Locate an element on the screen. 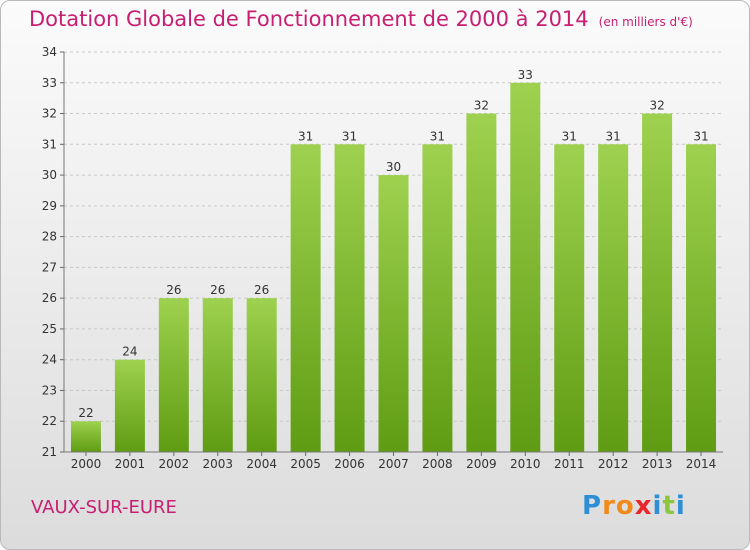 The image size is (750, 550). x-tick-label: 2001 is located at coordinates (130, 464).